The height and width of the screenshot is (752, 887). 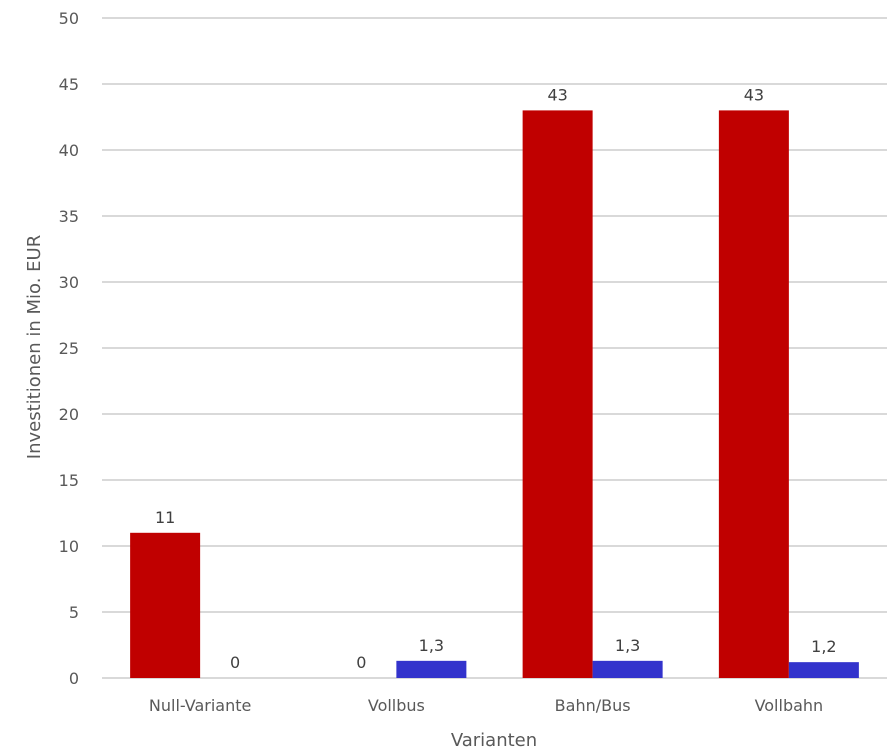 What do you see at coordinates (74, 678) in the screenshot?
I see `y-tick-label: 0` at bounding box center [74, 678].